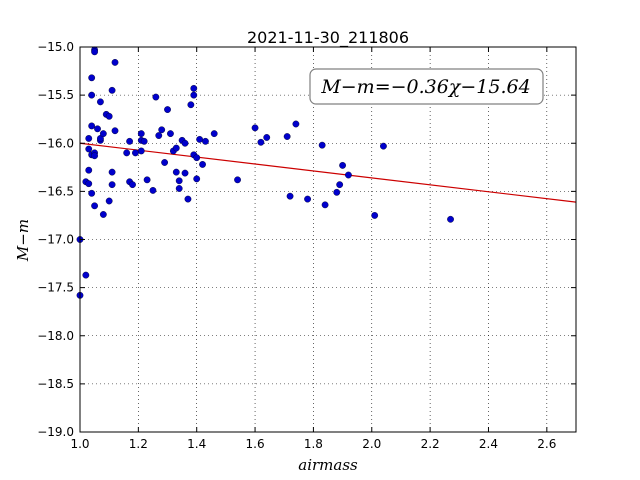 This screenshot has height=480, width=640. I want to click on annotation-text: M−m=−0.36χ−15.64, so click(425, 87).